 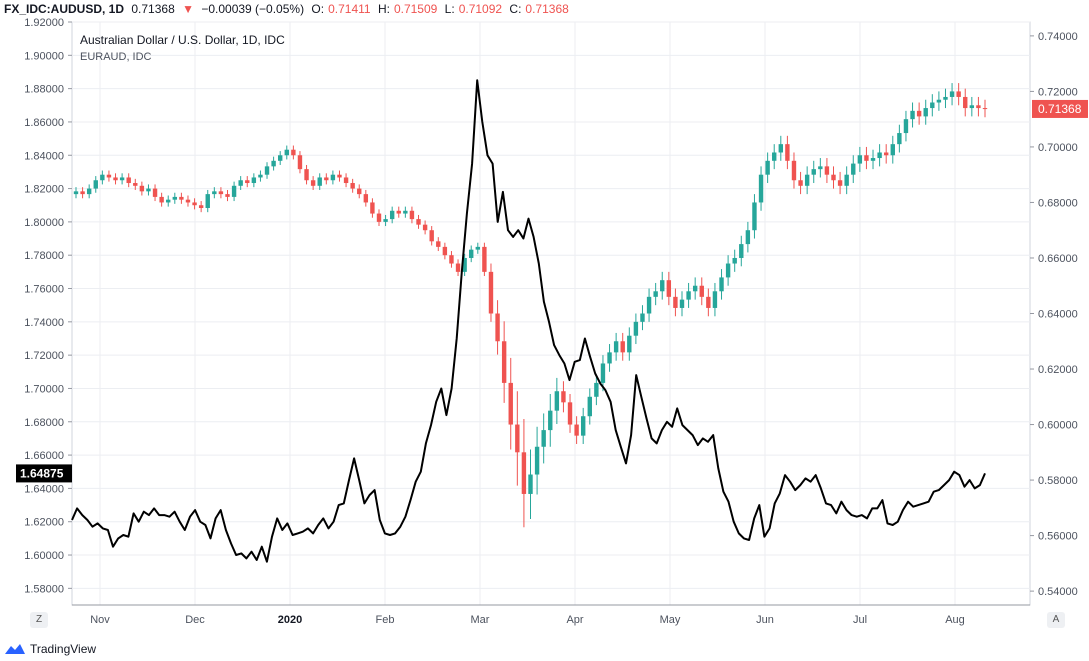 I want to click on left-tick-label: 1.72000, so click(x=44, y=356).